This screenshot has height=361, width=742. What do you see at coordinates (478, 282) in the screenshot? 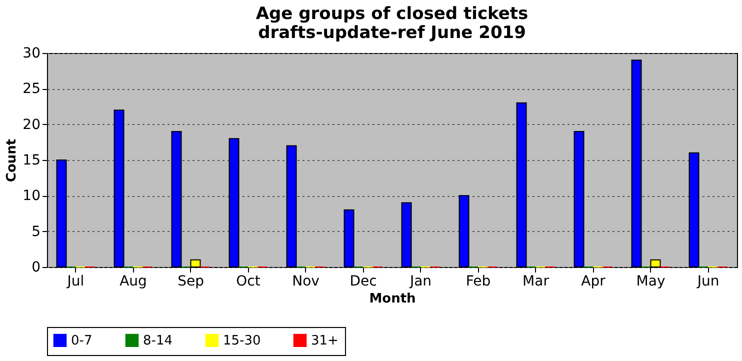
I see `x-tick-label: Feb` at bounding box center [478, 282].